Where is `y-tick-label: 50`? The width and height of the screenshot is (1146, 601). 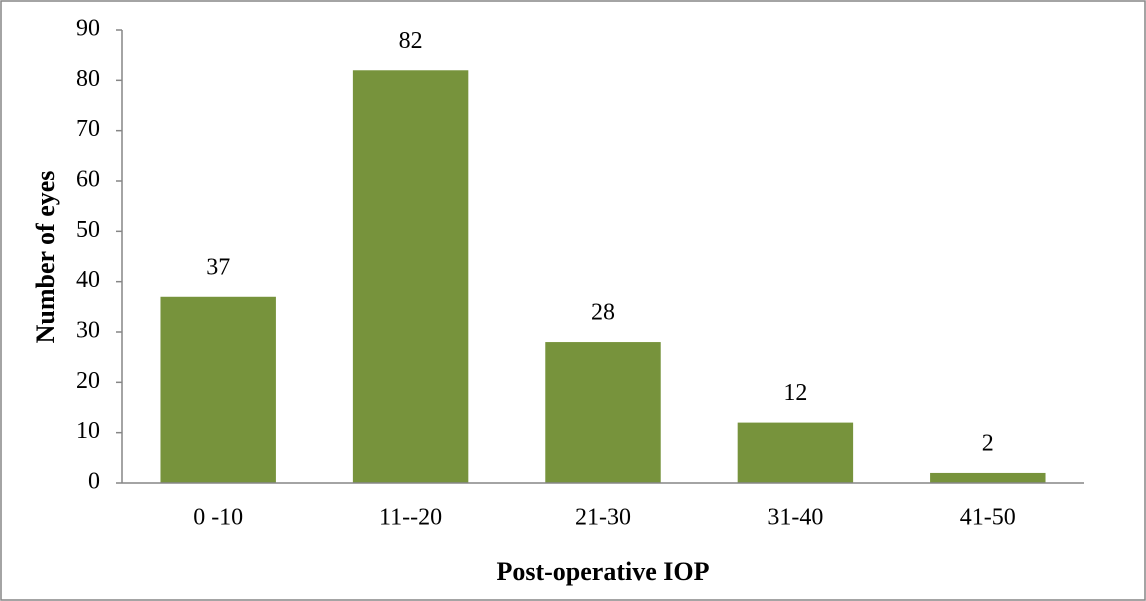
y-tick-label: 50 is located at coordinates (88, 230).